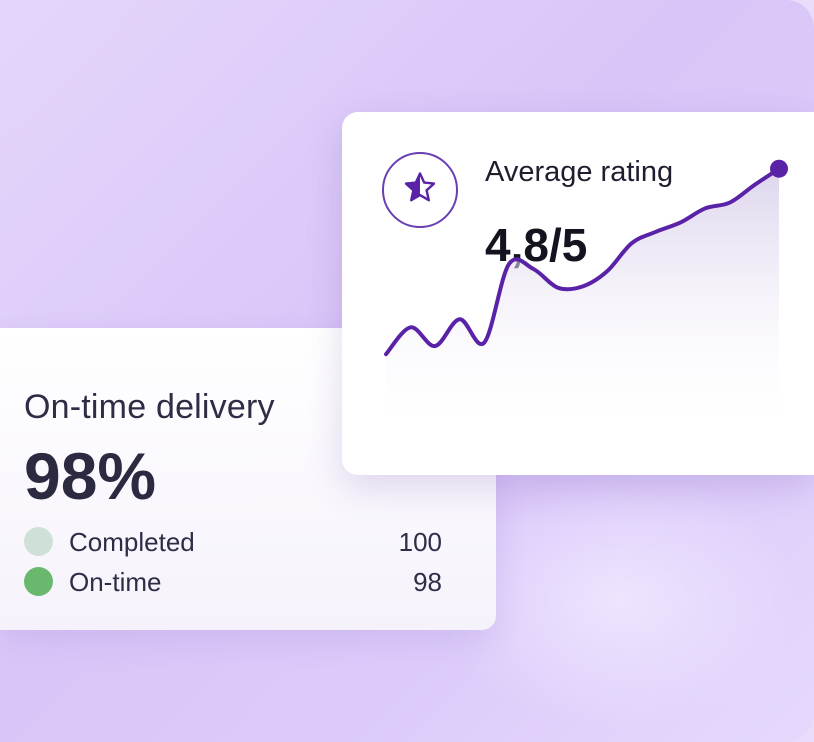 The width and height of the screenshot is (814, 742). Describe the element at coordinates (536, 245) in the screenshot. I see `rating-value: 4,8/5` at that location.